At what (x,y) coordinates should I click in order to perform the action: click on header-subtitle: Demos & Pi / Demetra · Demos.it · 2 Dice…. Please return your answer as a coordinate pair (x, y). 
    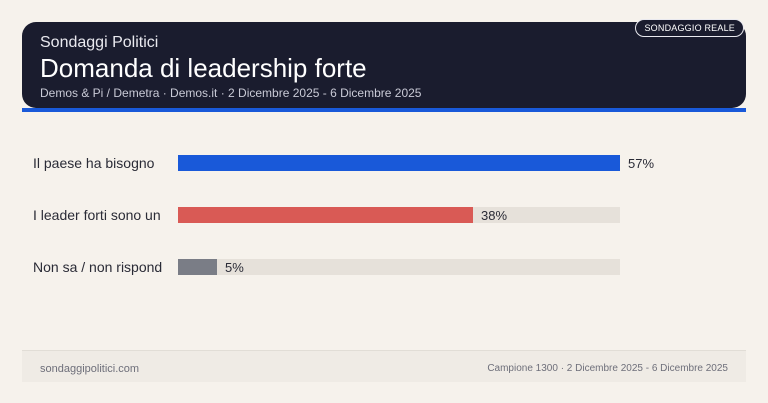
    Looking at the image, I should click on (231, 93).